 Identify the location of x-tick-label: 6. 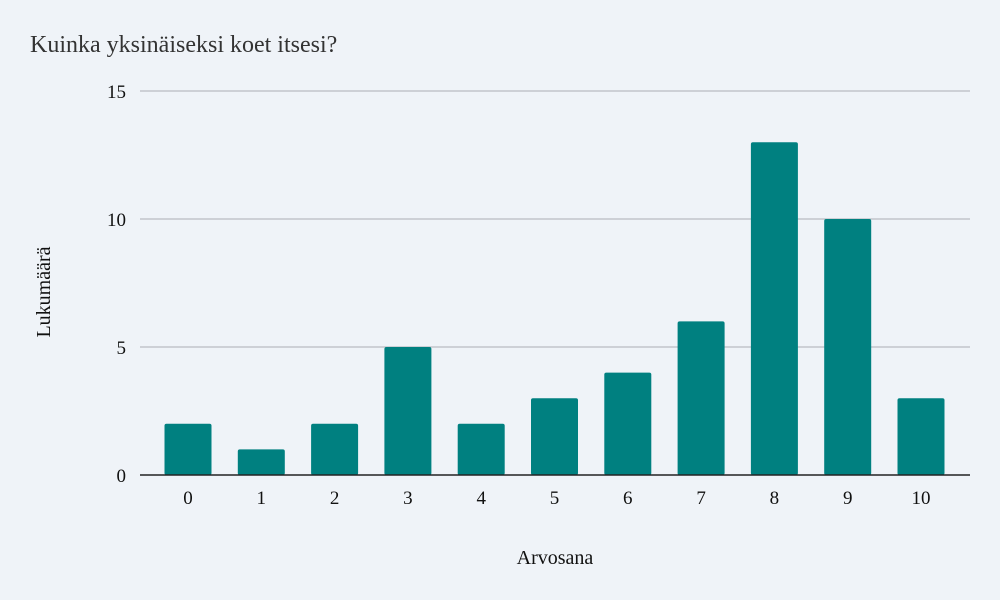
(628, 498).